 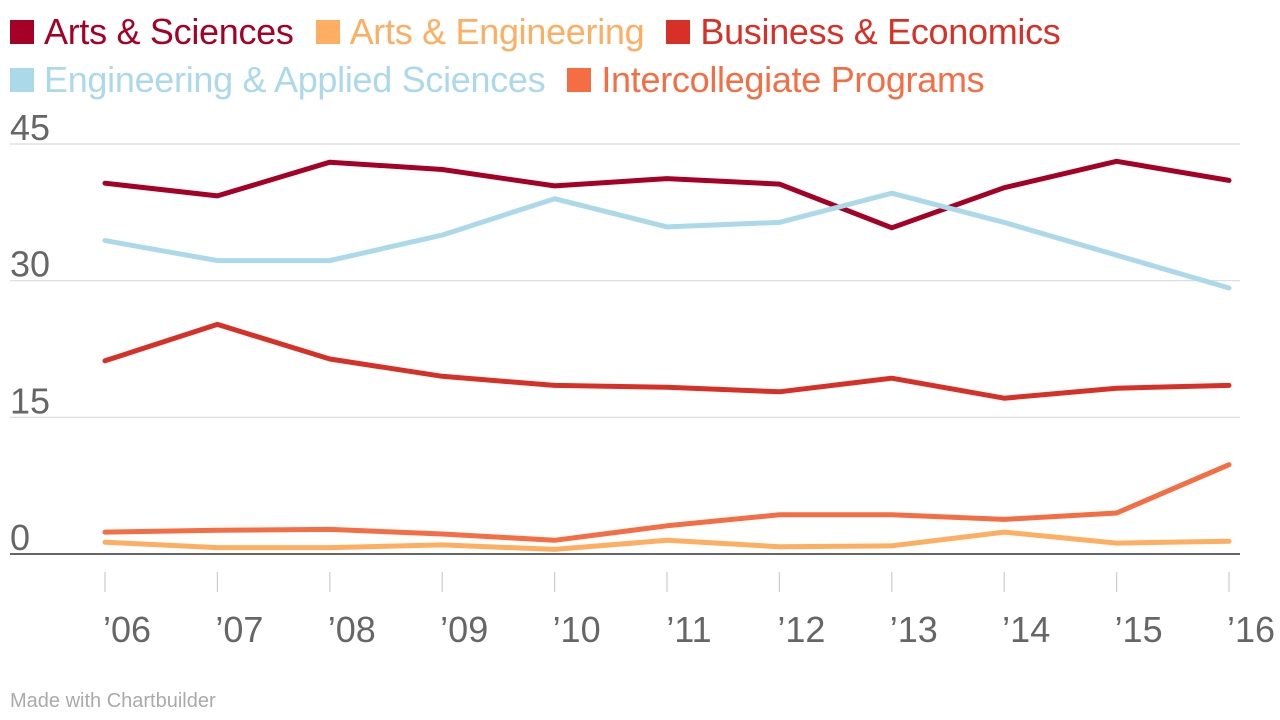 What do you see at coordinates (113, 701) in the screenshot?
I see `chartbuilder-credit: Made with Chartbuilder` at bounding box center [113, 701].